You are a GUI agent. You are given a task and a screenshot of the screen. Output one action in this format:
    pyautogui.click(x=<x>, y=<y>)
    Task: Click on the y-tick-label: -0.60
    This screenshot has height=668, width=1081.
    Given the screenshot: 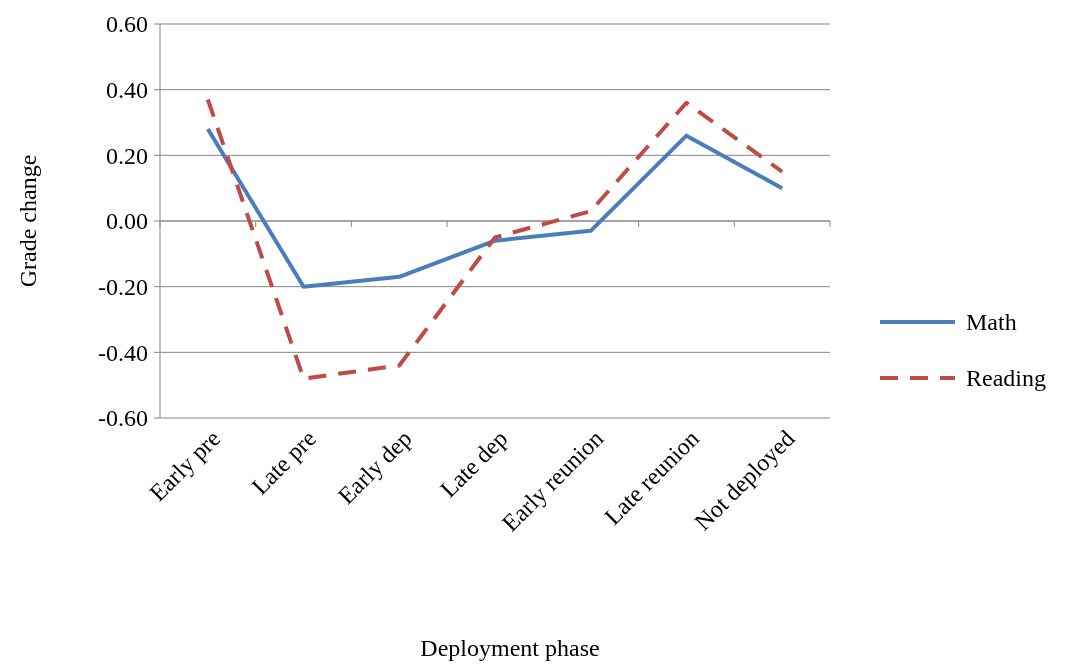 What is the action you would take?
    pyautogui.click(x=123, y=418)
    